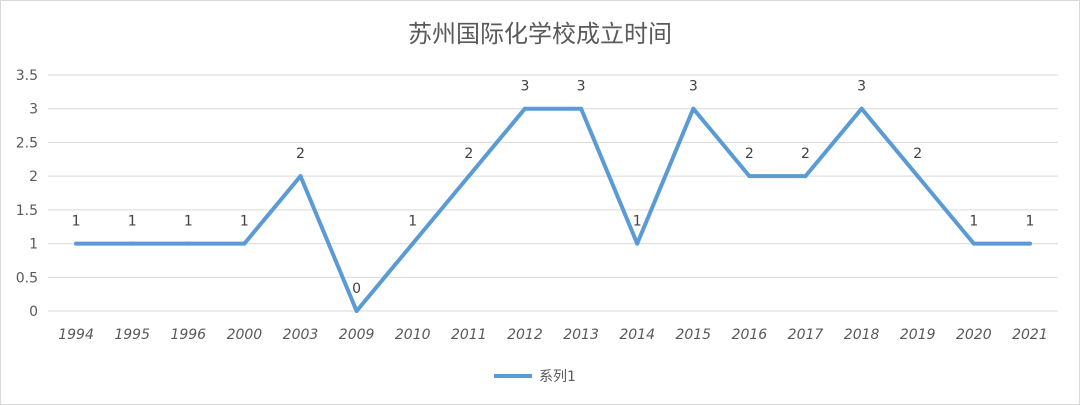  I want to click on x-tick-label: 2000, so click(245, 335).